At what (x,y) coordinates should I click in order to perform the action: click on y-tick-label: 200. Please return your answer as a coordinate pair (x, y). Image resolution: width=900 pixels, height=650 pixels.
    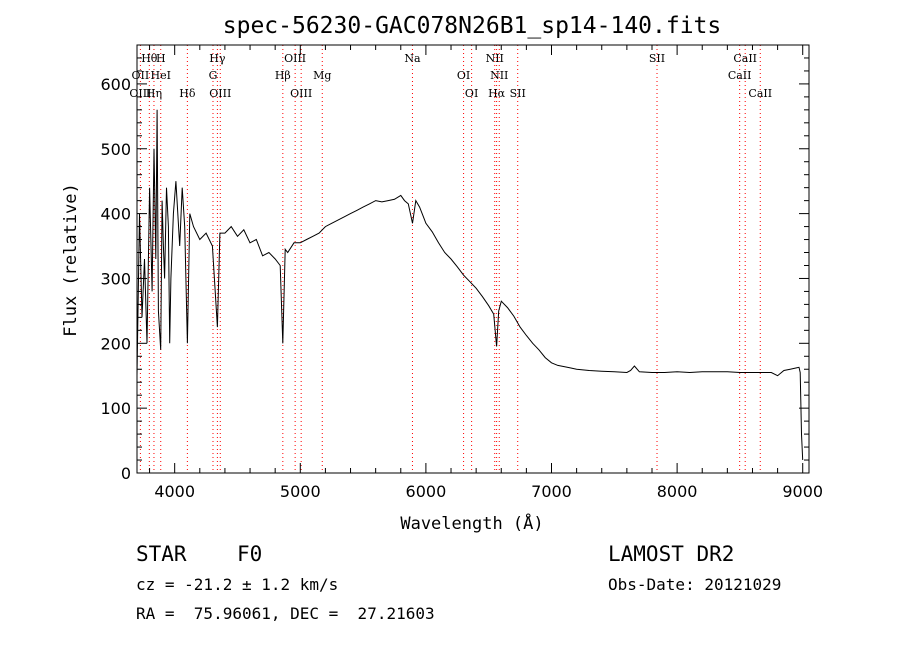
    Looking at the image, I should click on (115, 343).